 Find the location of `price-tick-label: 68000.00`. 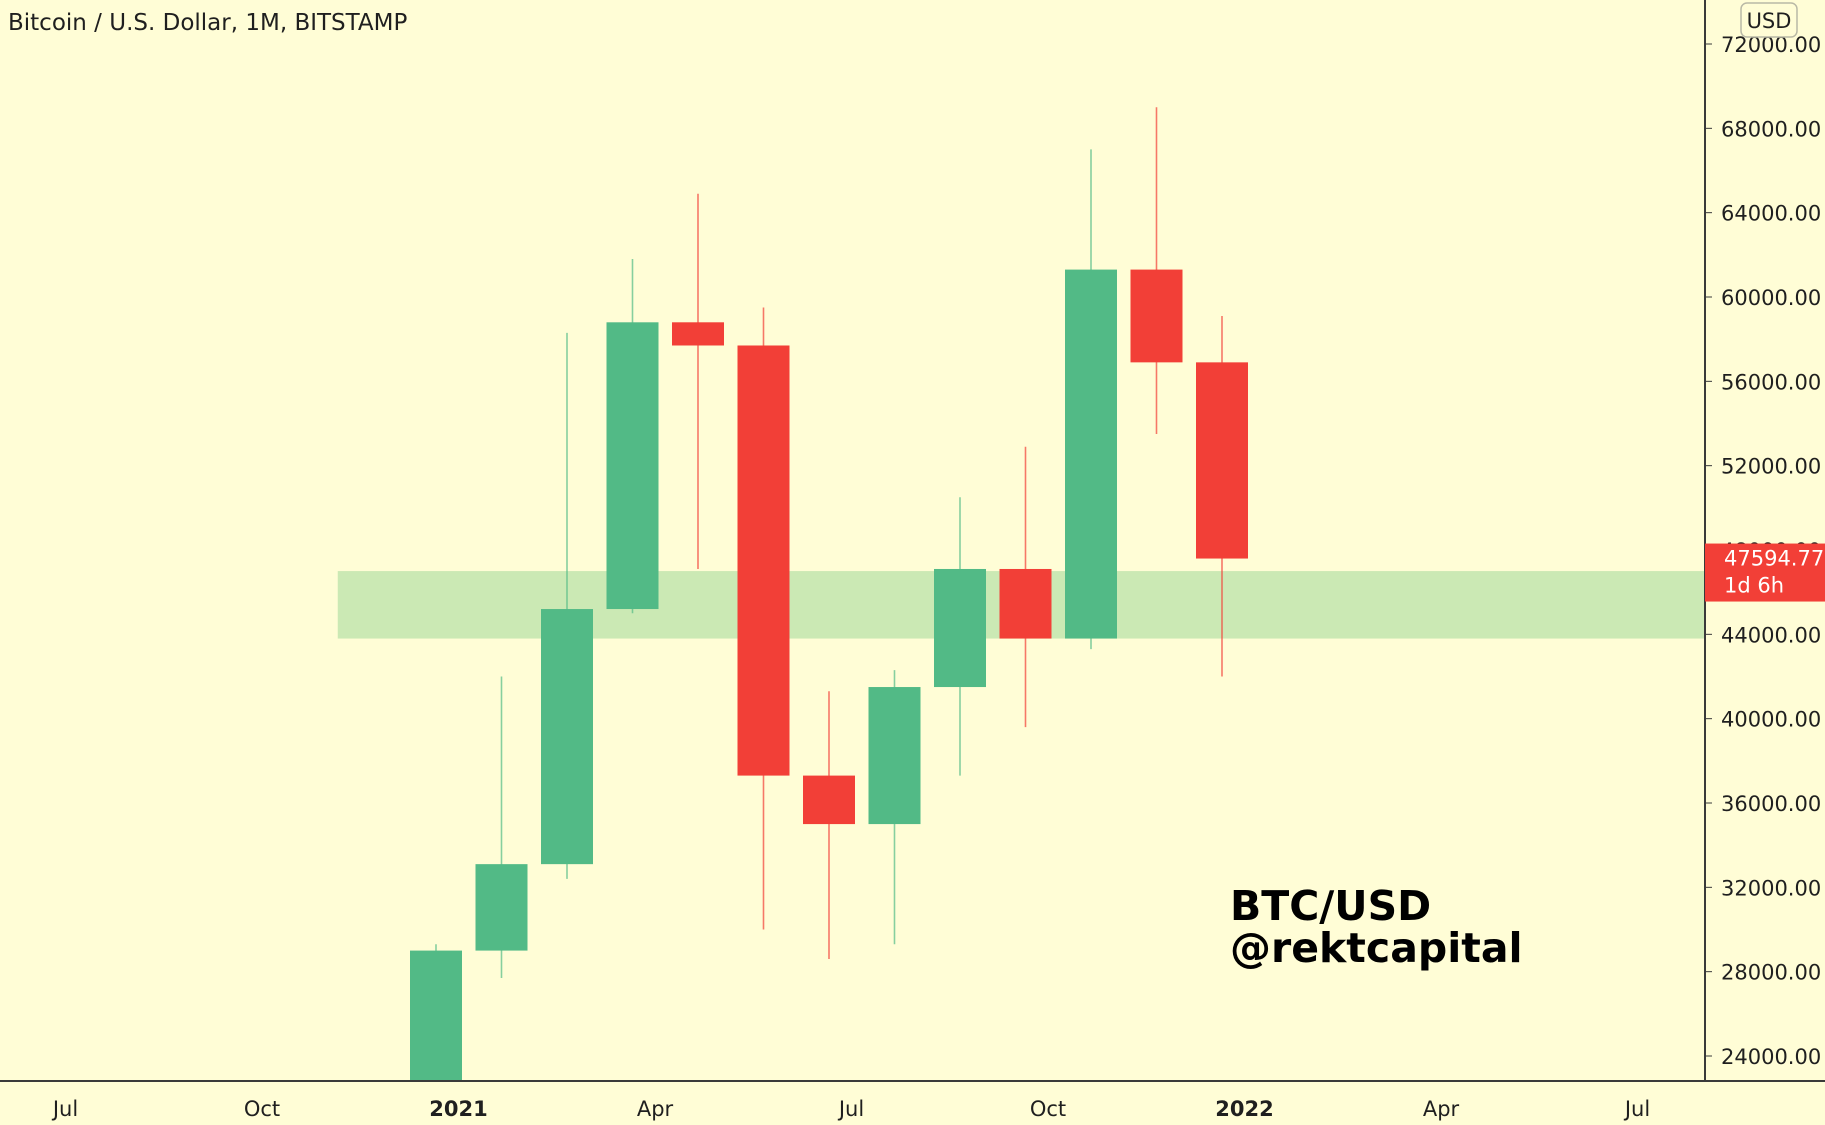

price-tick-label: 68000.00 is located at coordinates (1771, 129).